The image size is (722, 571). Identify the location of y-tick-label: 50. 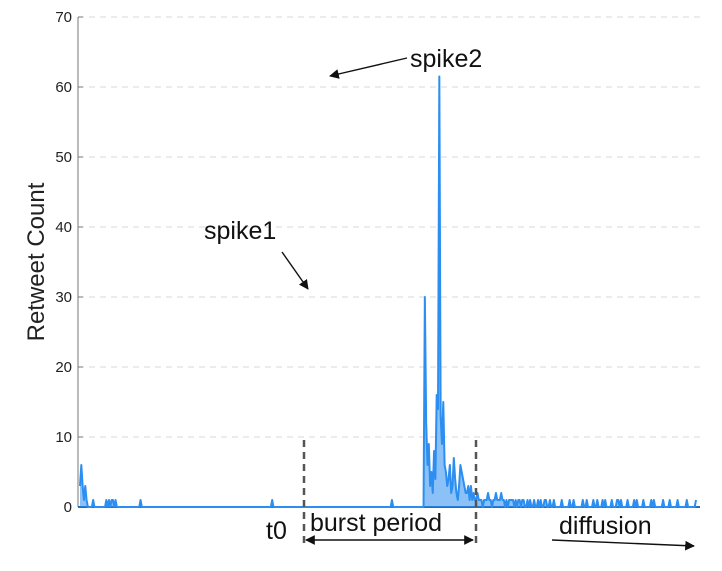
(63, 157).